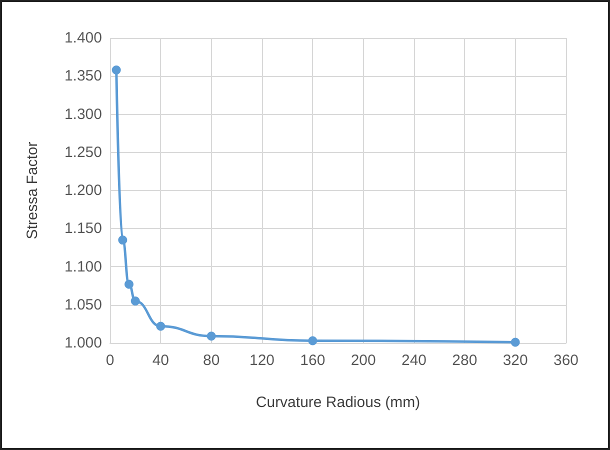  What do you see at coordinates (83, 76) in the screenshot?
I see `y-tick-label: 1.350` at bounding box center [83, 76].